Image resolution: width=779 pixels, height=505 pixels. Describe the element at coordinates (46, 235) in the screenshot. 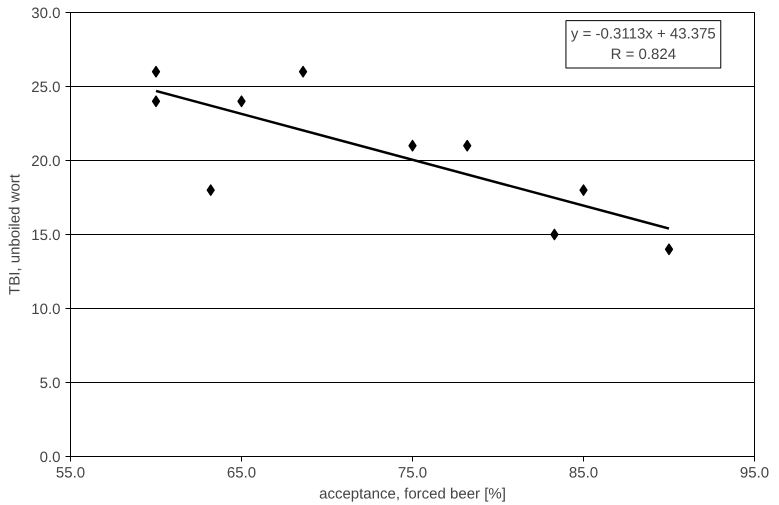

I see `y-tick-label: 15.0` at that location.